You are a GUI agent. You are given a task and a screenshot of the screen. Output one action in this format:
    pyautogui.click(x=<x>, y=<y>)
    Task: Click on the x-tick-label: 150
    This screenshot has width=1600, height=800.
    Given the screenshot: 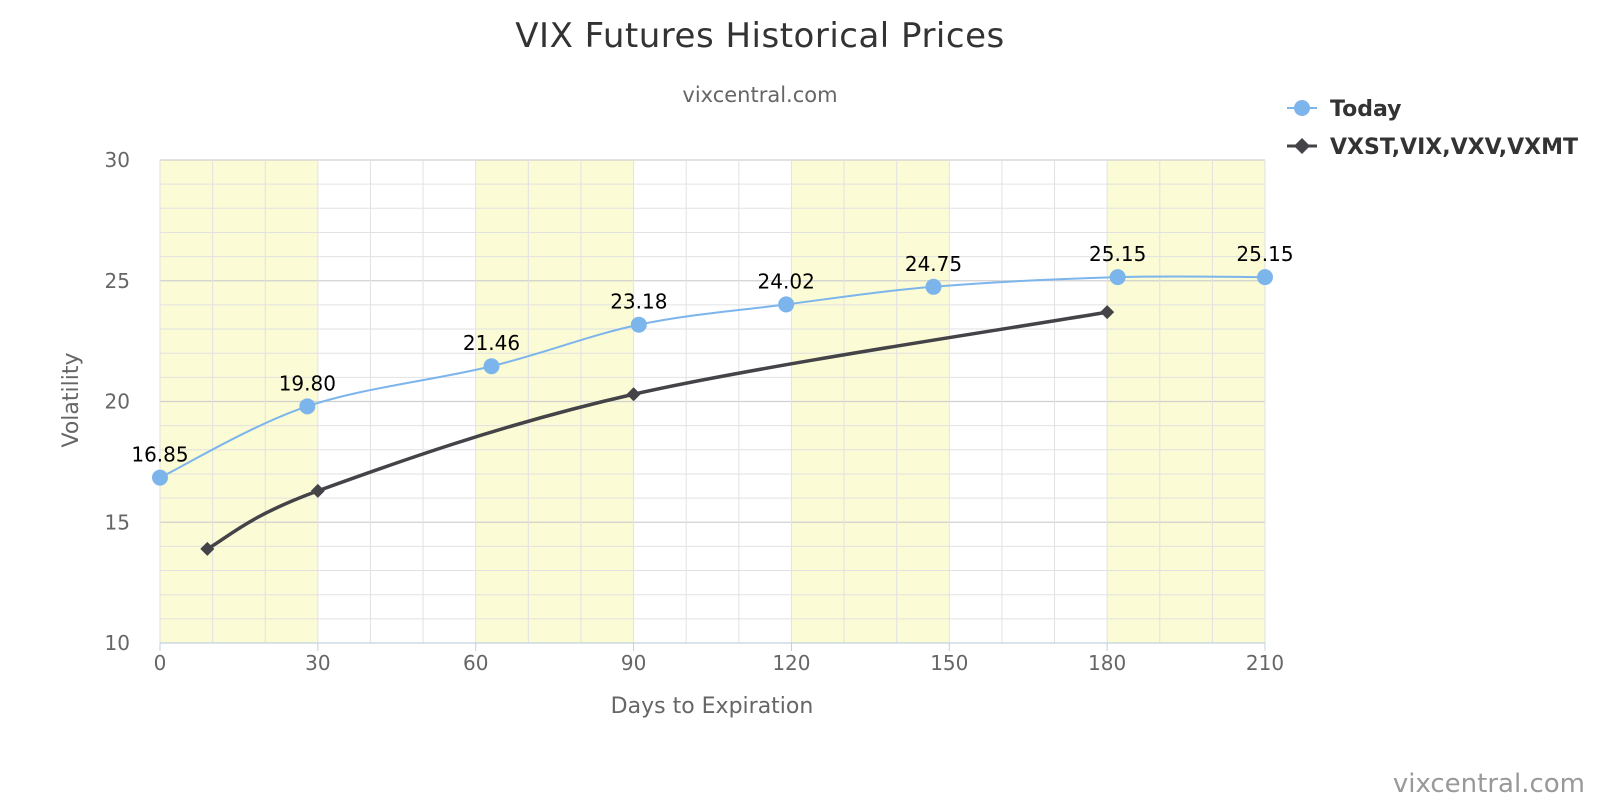 What is the action you would take?
    pyautogui.click(x=949, y=663)
    